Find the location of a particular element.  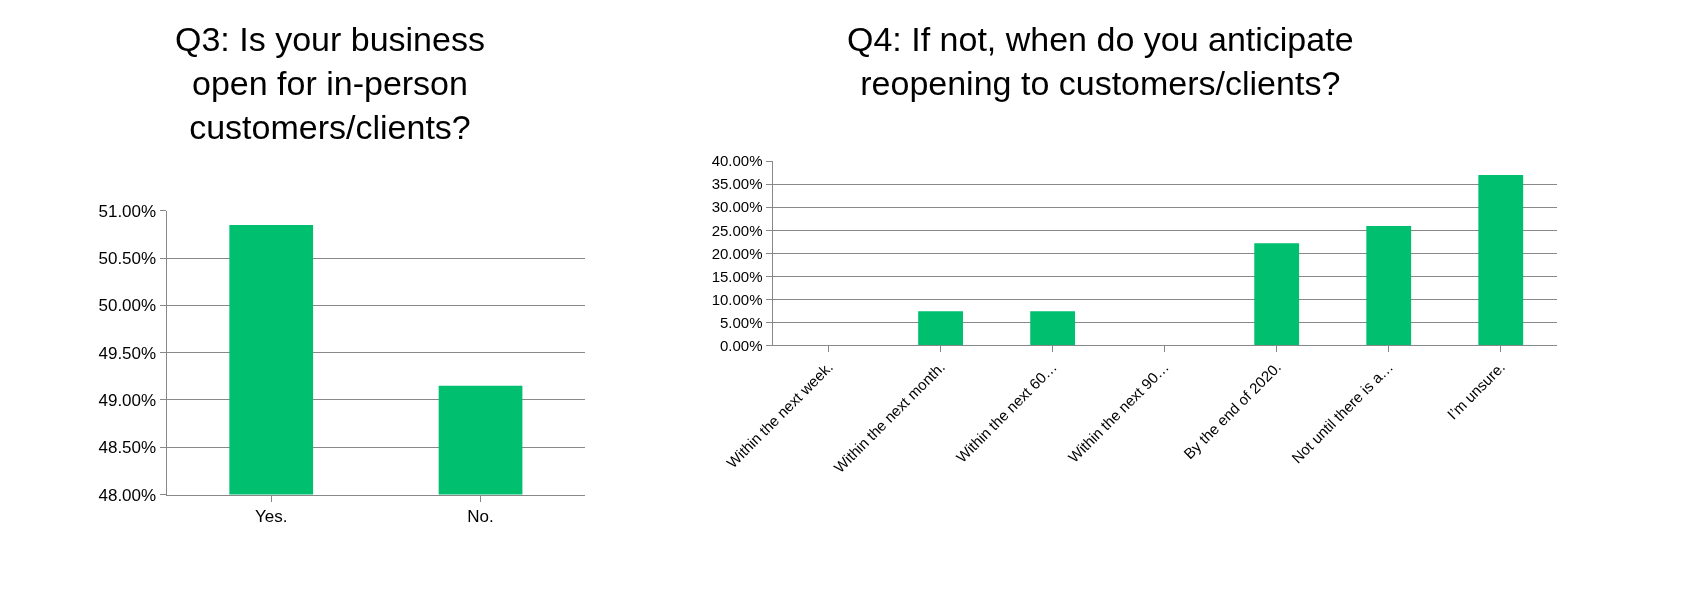

y-tick-label: 50.00% is located at coordinates (127, 306).